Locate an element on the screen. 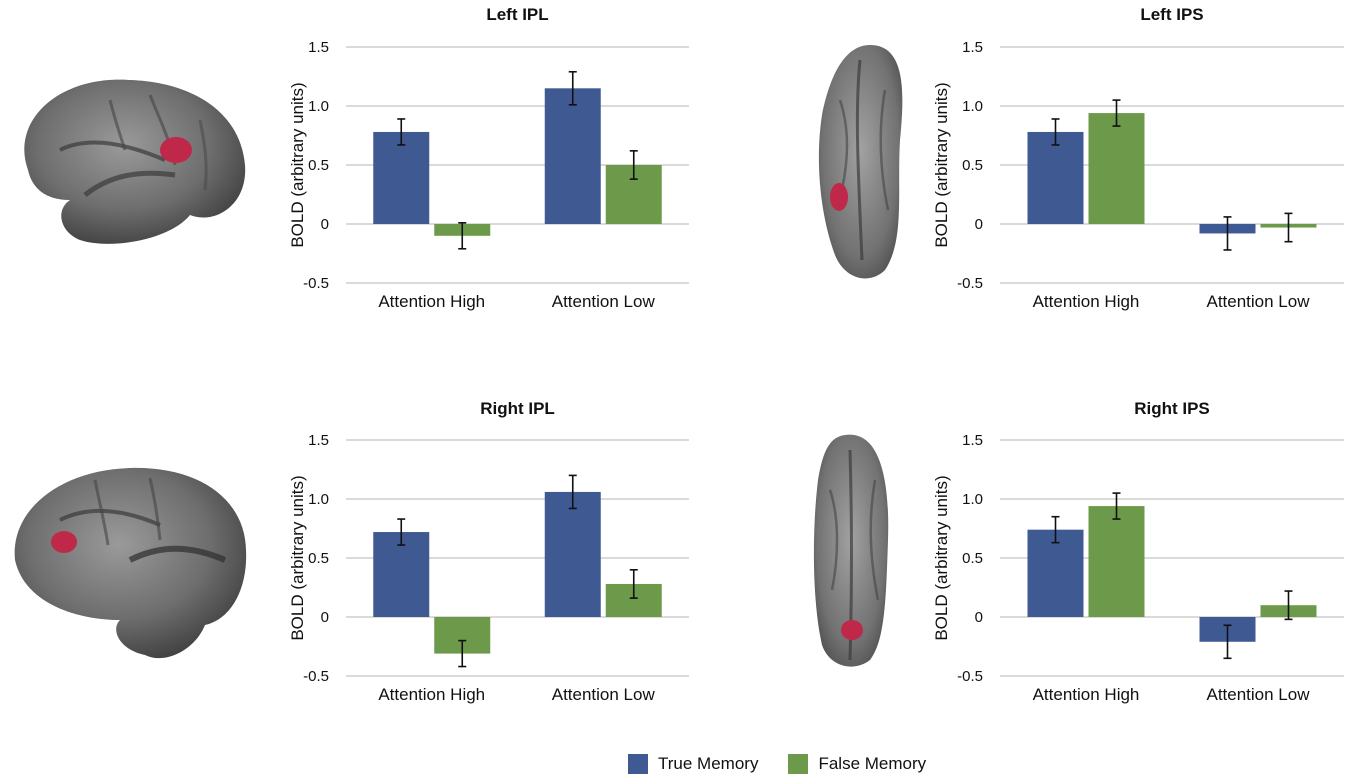 The width and height of the screenshot is (1355, 783). brain-image-left-lateral is located at coordinates (135, 161).